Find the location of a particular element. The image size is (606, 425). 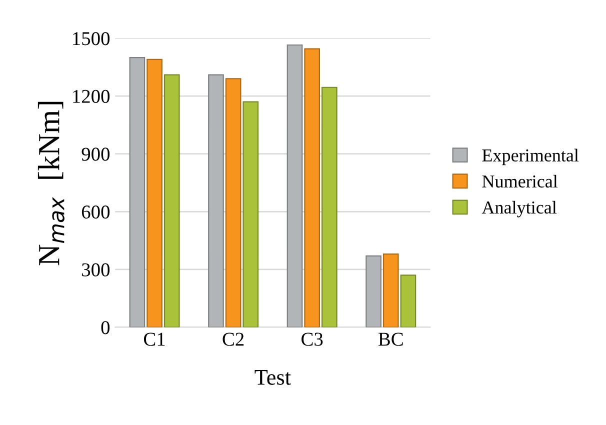

y-tick-label: 1200 is located at coordinates (91, 96).